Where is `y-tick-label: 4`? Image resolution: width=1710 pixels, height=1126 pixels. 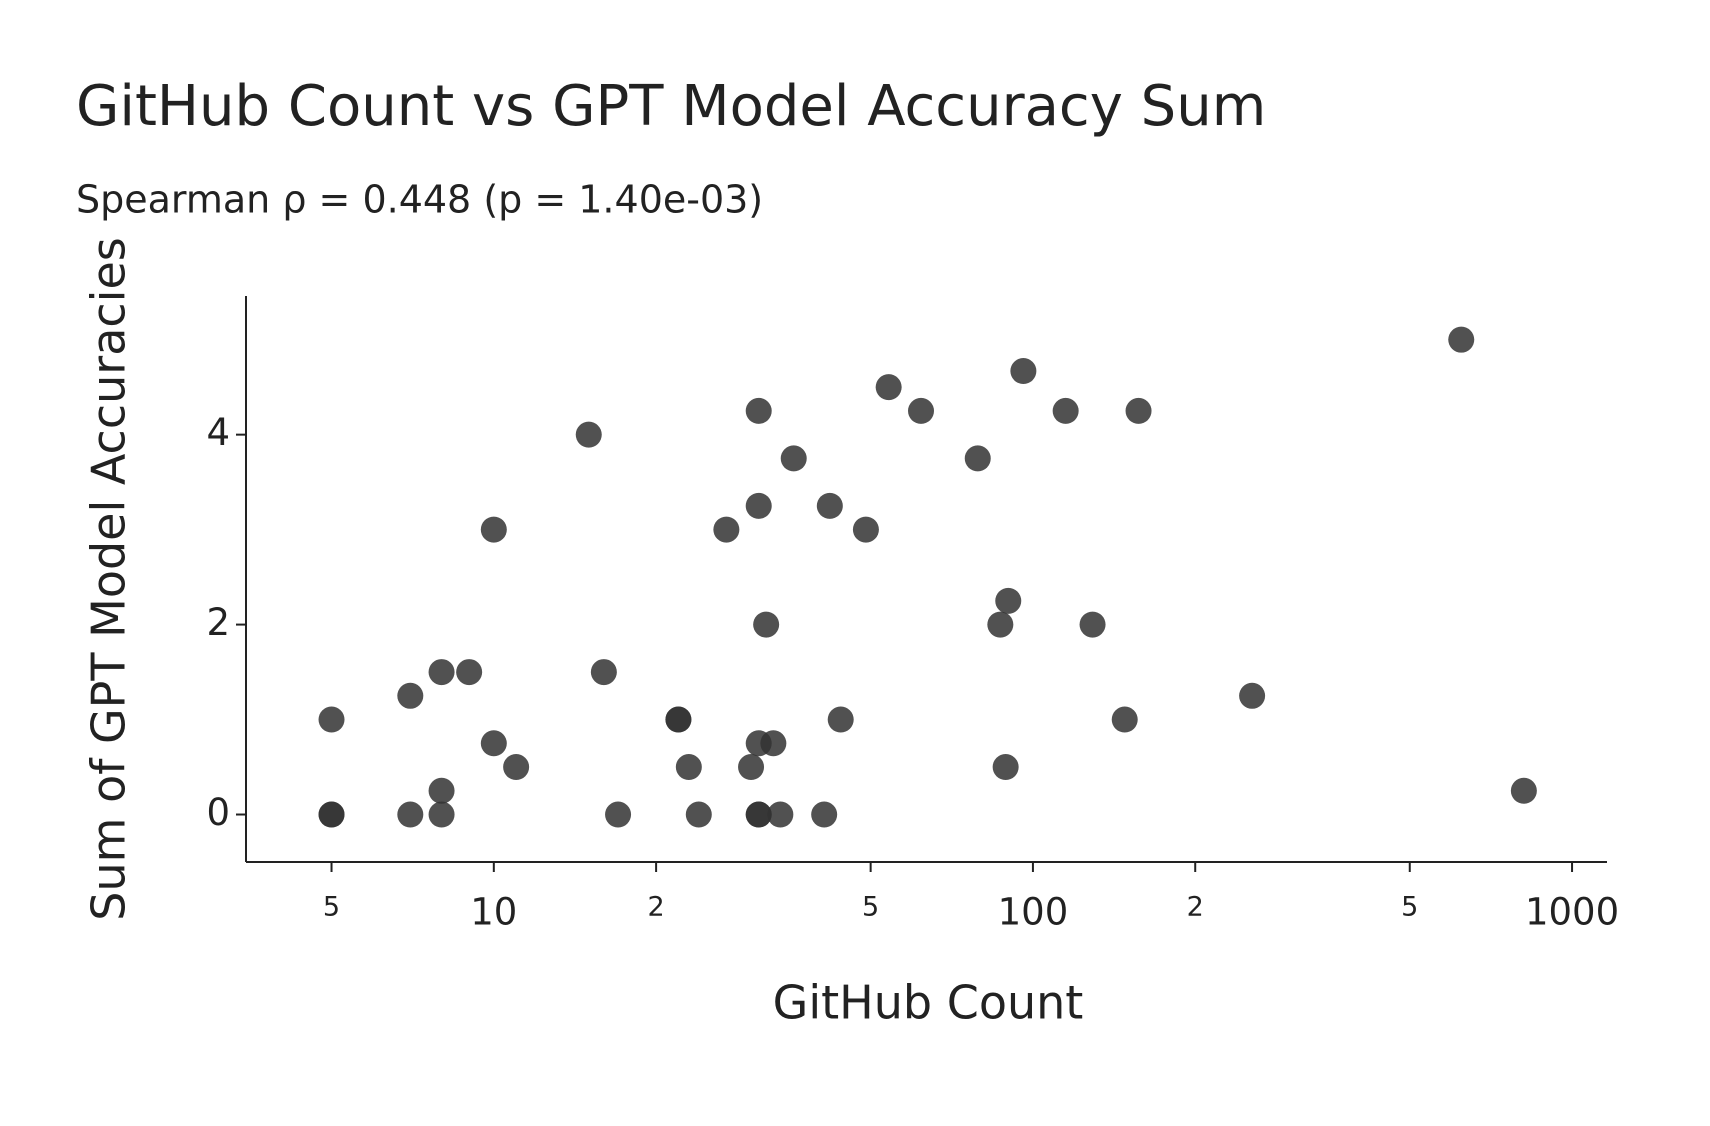
y-tick-label: 4 is located at coordinates (218, 432).